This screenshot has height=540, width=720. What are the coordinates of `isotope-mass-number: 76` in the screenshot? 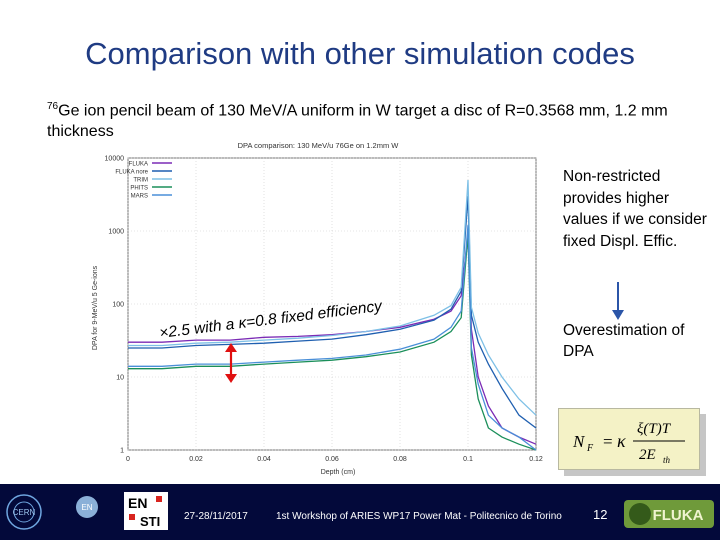 It's located at (53, 106).